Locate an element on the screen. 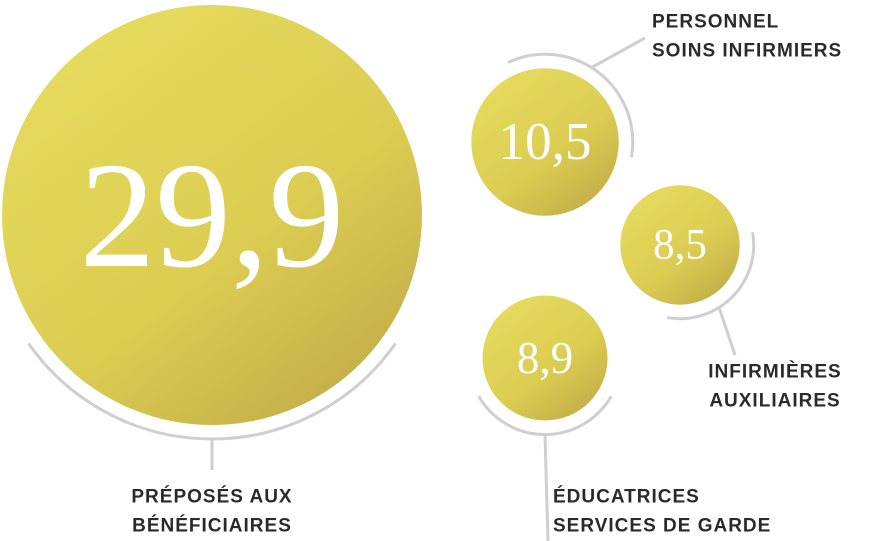 The image size is (878, 541). category-label: PRÉPOSÉS AUX is located at coordinates (211, 497).